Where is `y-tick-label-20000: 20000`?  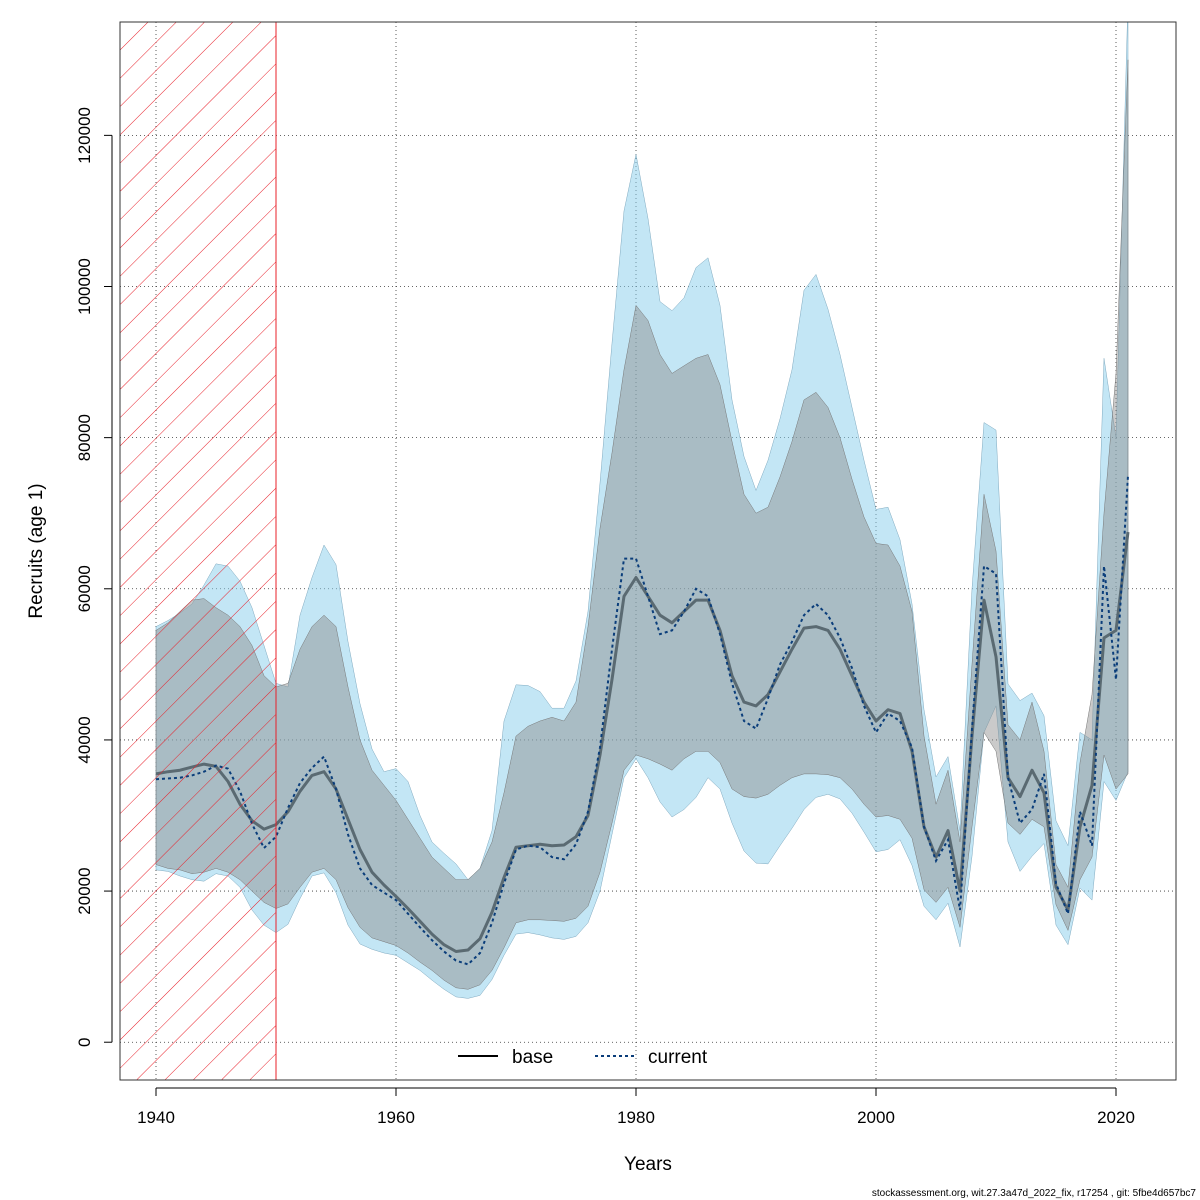
y-tick-label-20000: 20000 is located at coordinates (84, 890).